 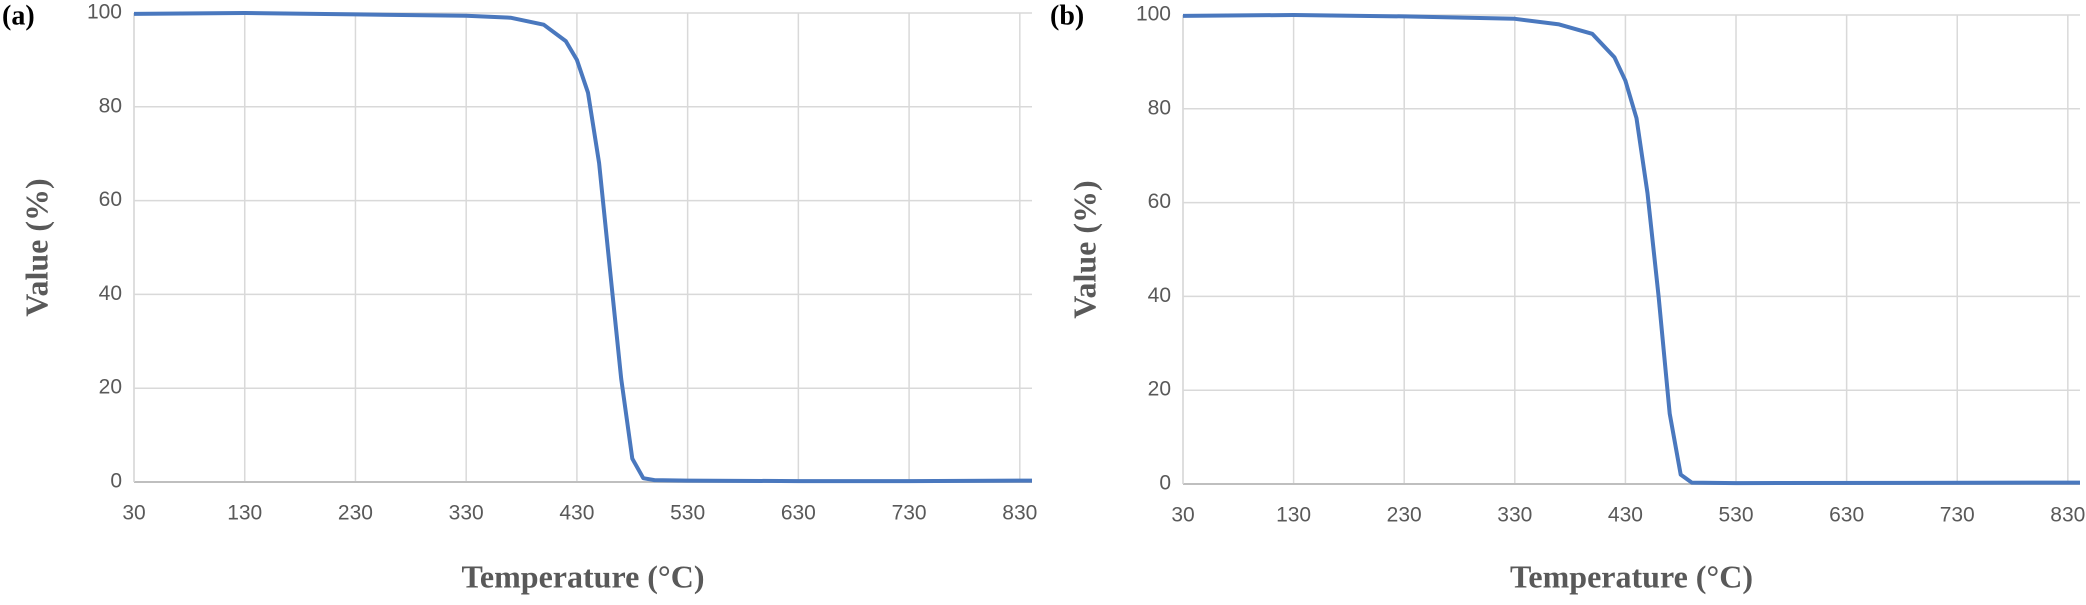 I want to click on panel-label: (a), so click(x=18, y=15).